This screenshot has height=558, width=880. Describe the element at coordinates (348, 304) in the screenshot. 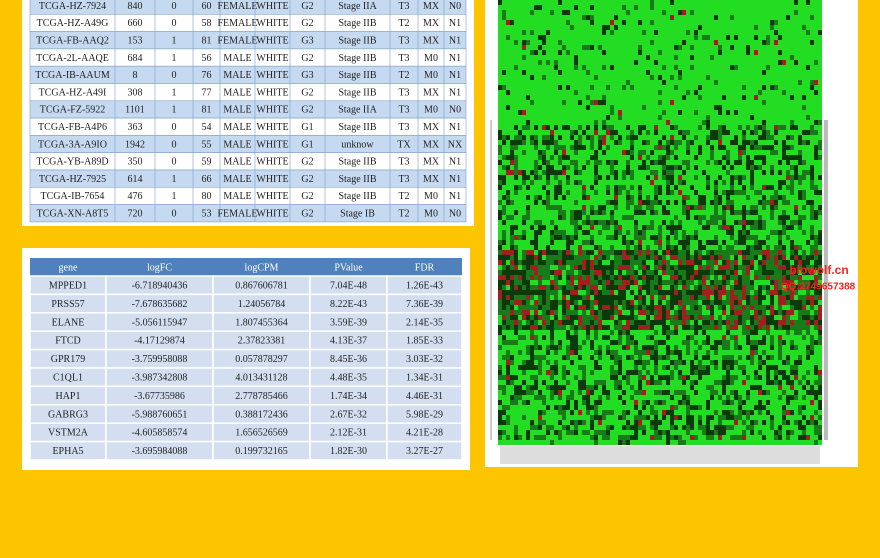

I see `cell-text: 8.22E-43` at that location.